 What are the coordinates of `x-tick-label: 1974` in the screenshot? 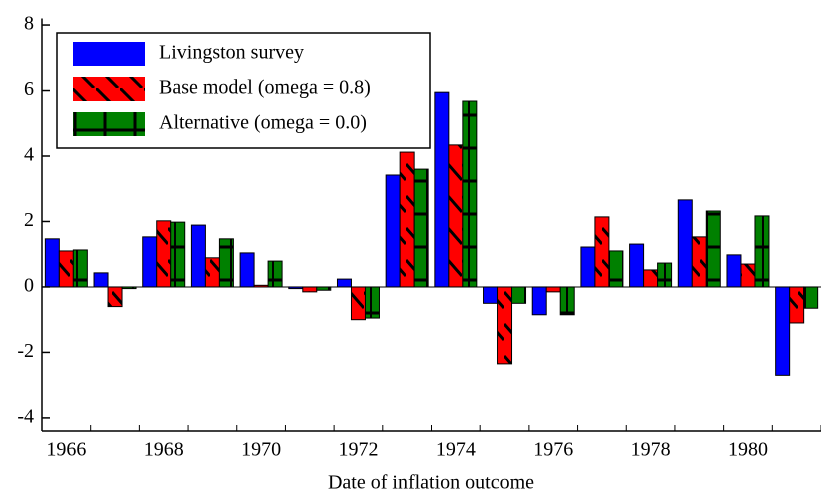 It's located at (456, 450).